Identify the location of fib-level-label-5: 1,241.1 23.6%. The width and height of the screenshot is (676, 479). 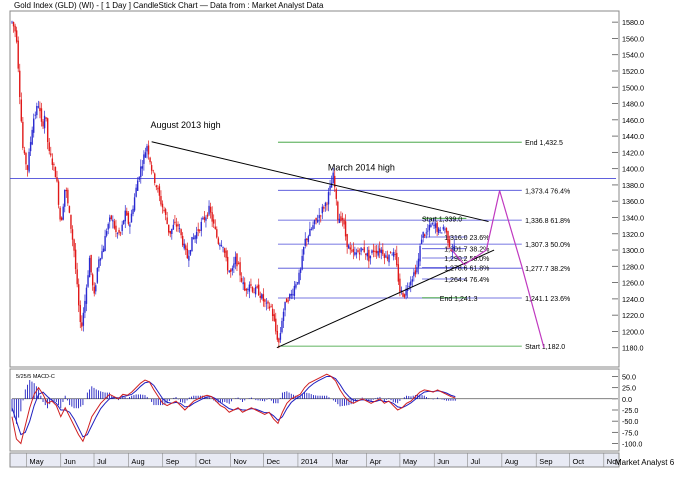
(547, 299).